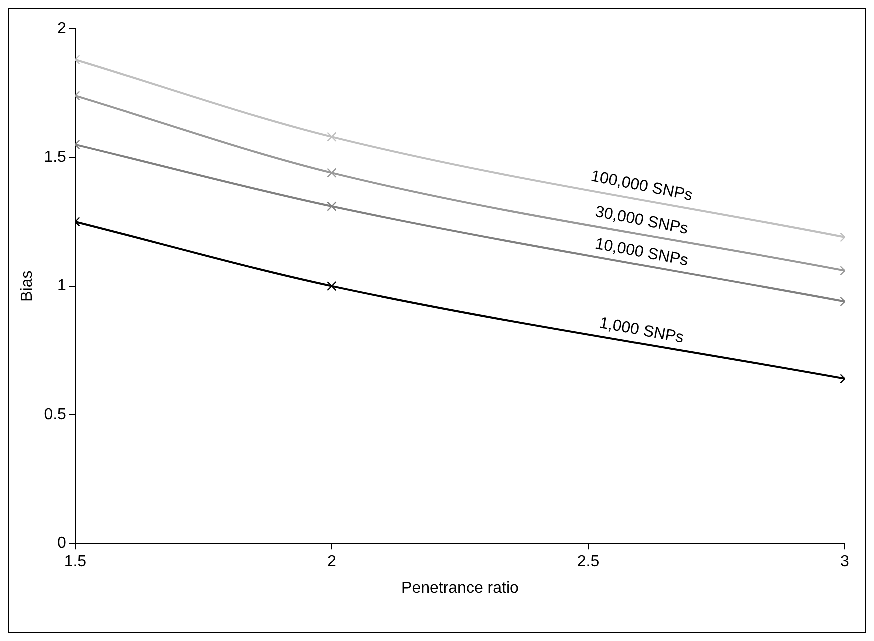 This screenshot has height=641, width=874. I want to click on y-tick-label: 1, so click(62, 286).